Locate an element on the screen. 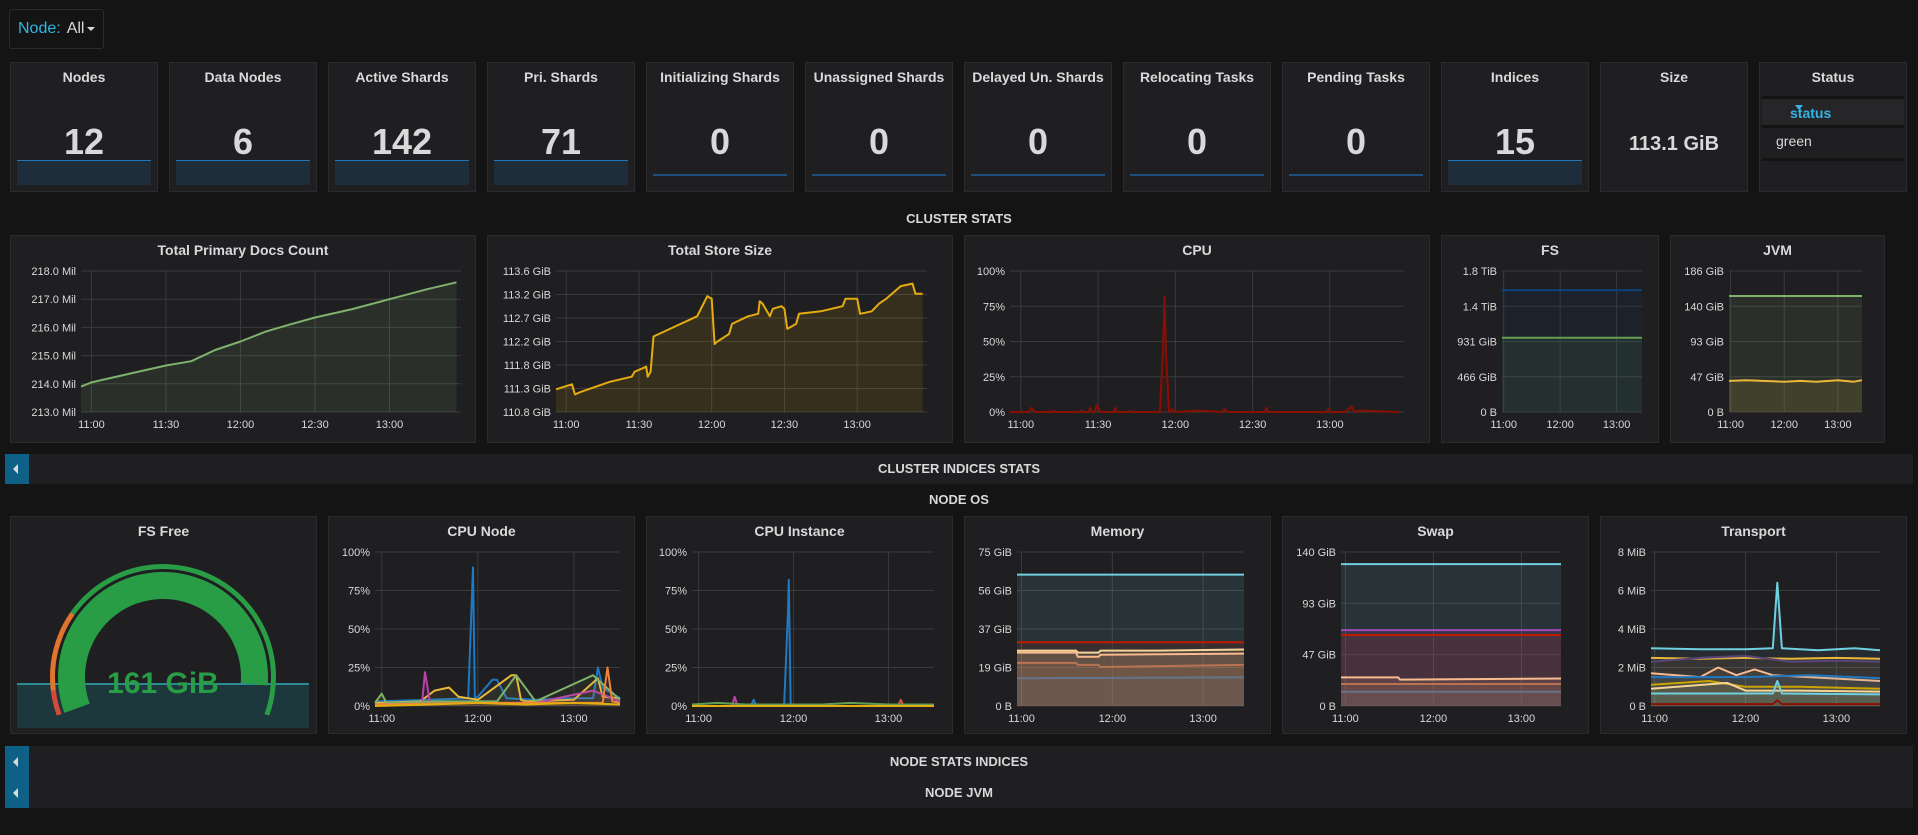 The height and width of the screenshot is (835, 1918). status-column-header: status is located at coordinates (1833, 112).